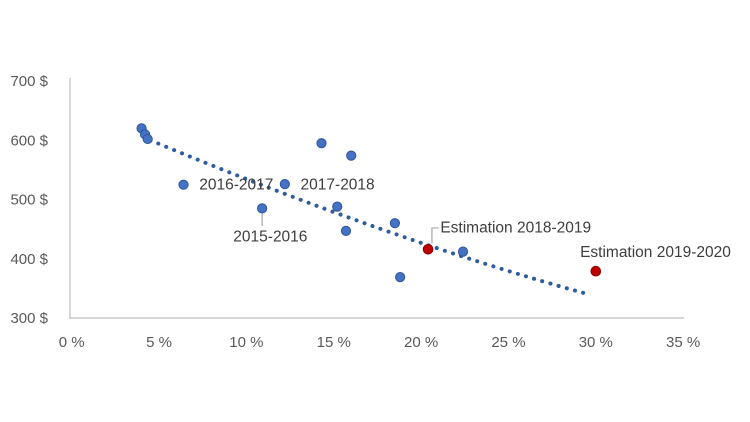 The image size is (750, 422). What do you see at coordinates (159, 342) in the screenshot?
I see `x-tick-label: 5 %` at bounding box center [159, 342].